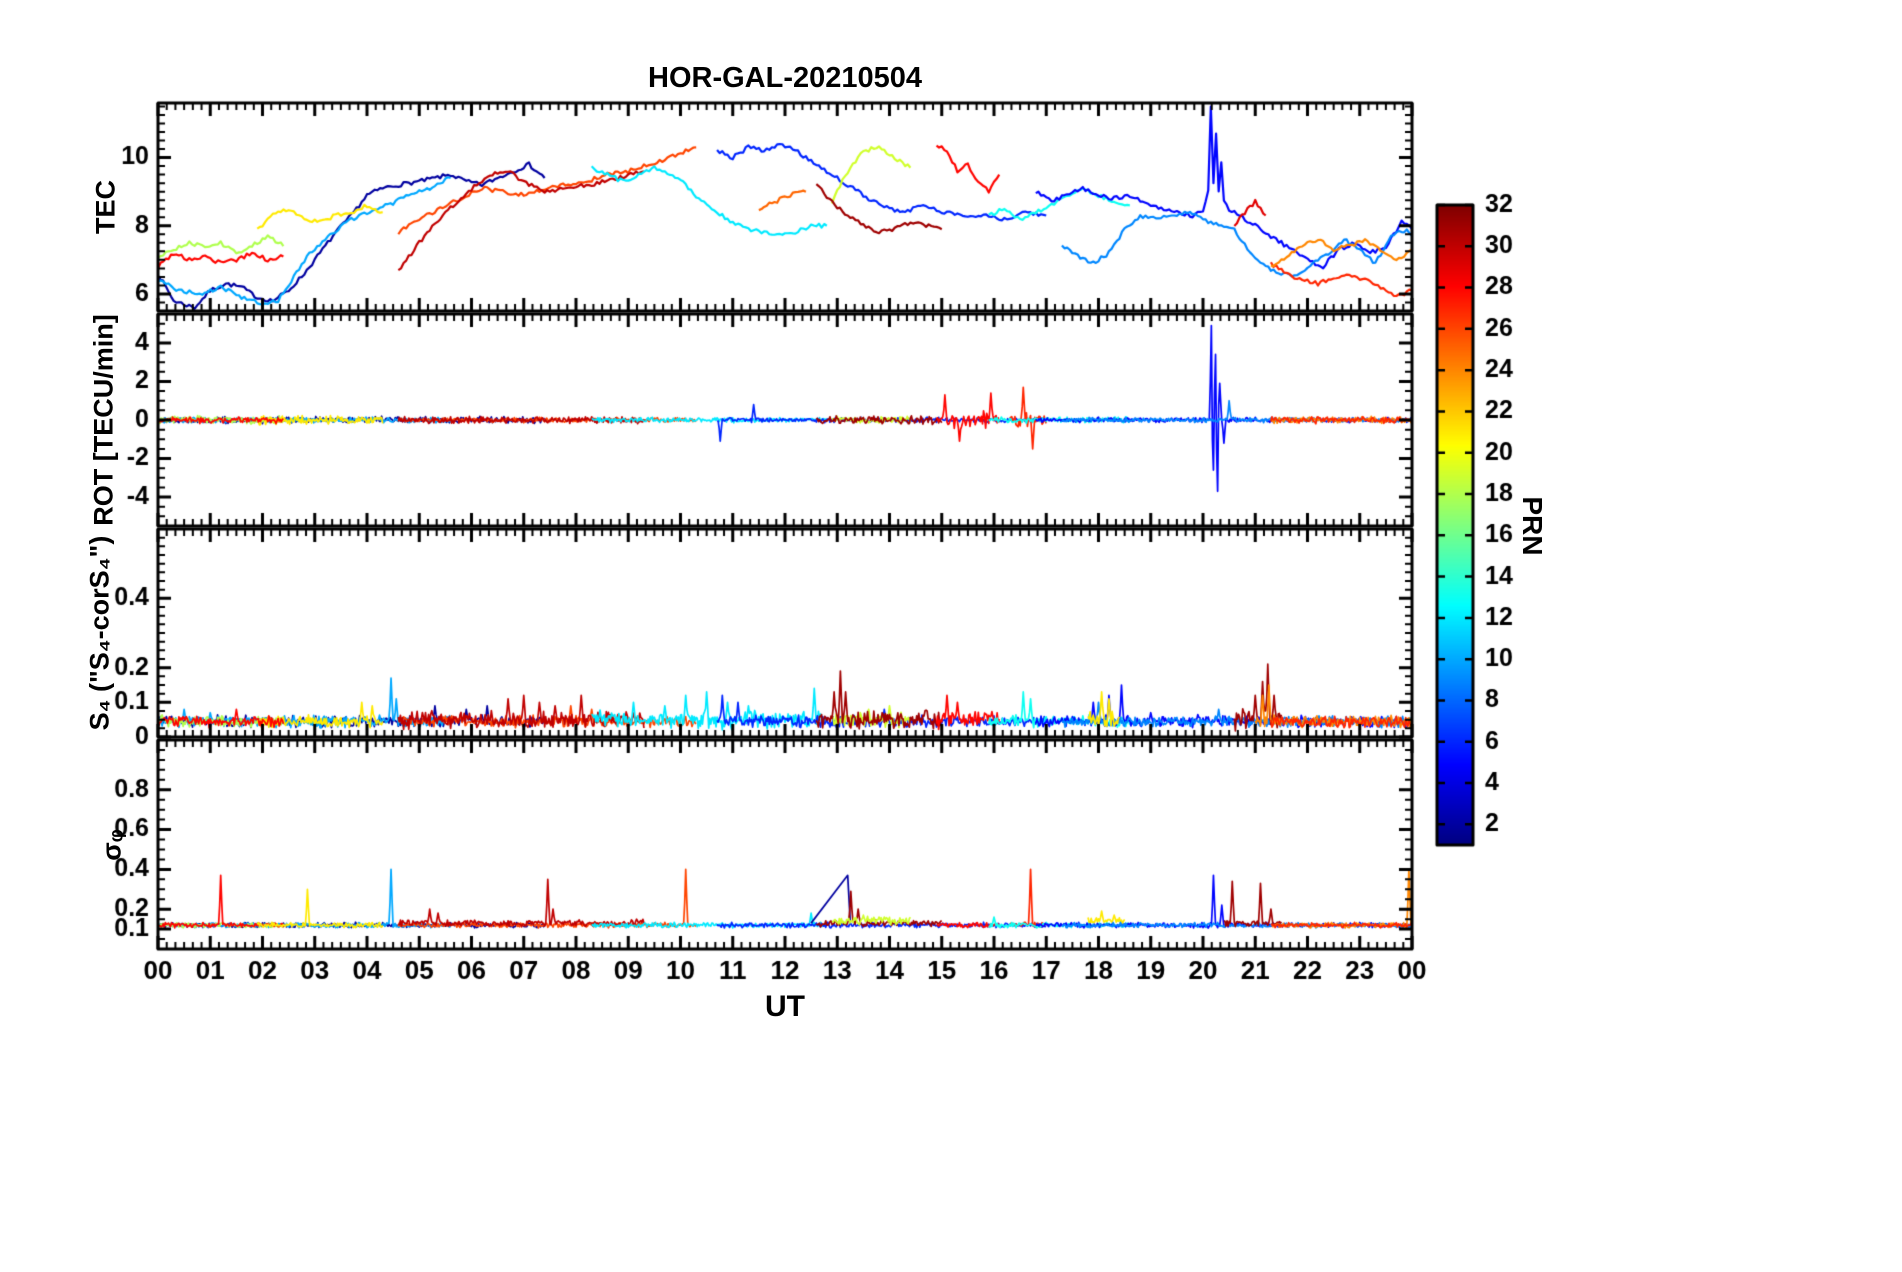  Describe the element at coordinates (785, 1006) in the screenshot. I see `xlabel-ut: UT` at that location.